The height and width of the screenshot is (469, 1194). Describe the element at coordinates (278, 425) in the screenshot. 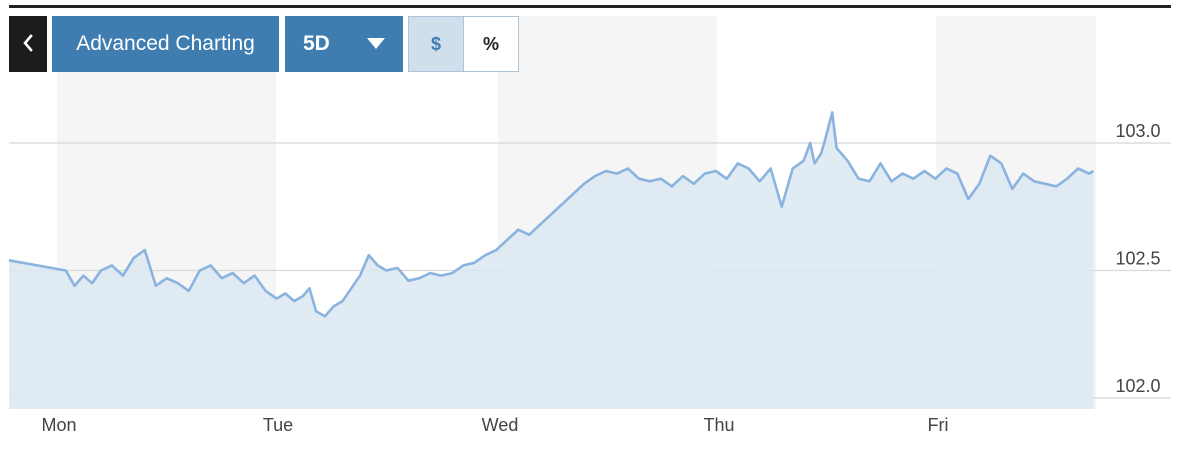

I see `x-tick-label: Tue` at that location.